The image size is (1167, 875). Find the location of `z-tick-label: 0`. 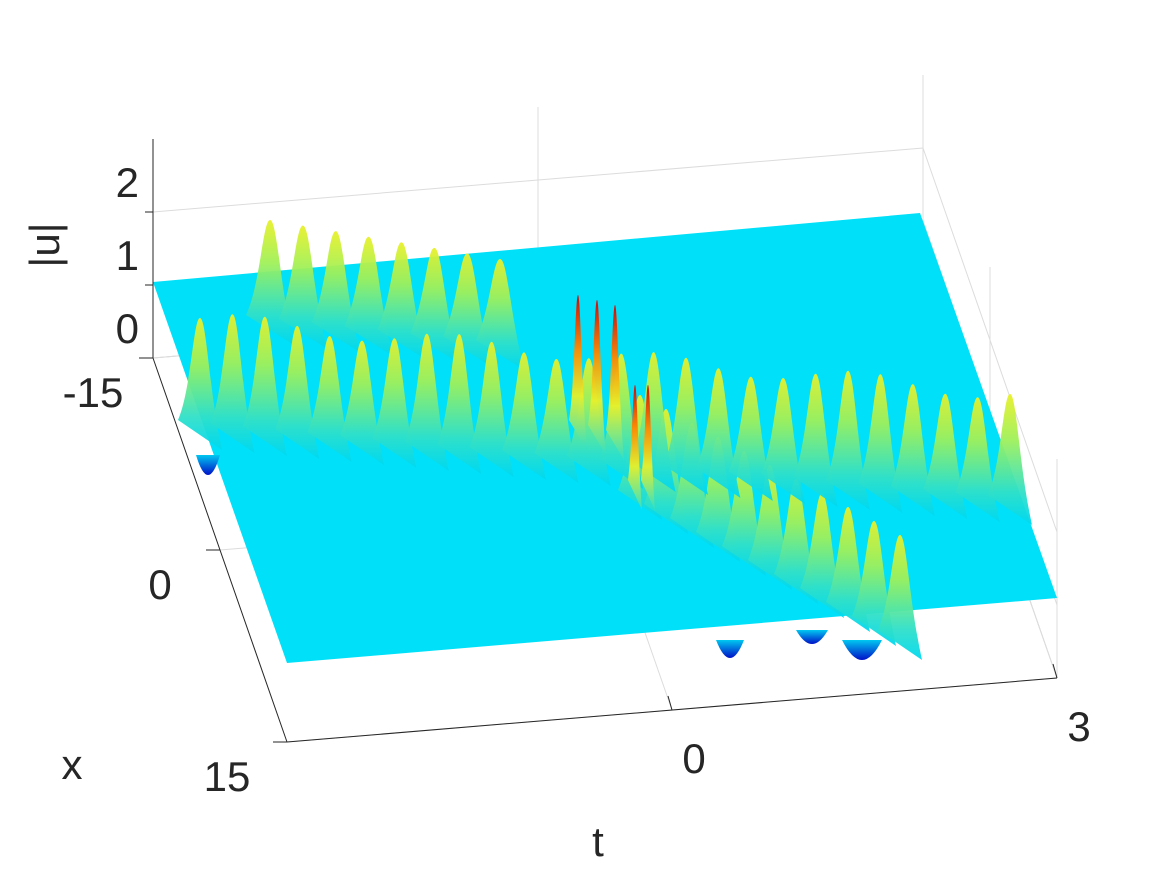

z-tick-label: 0 is located at coordinates (127, 328).